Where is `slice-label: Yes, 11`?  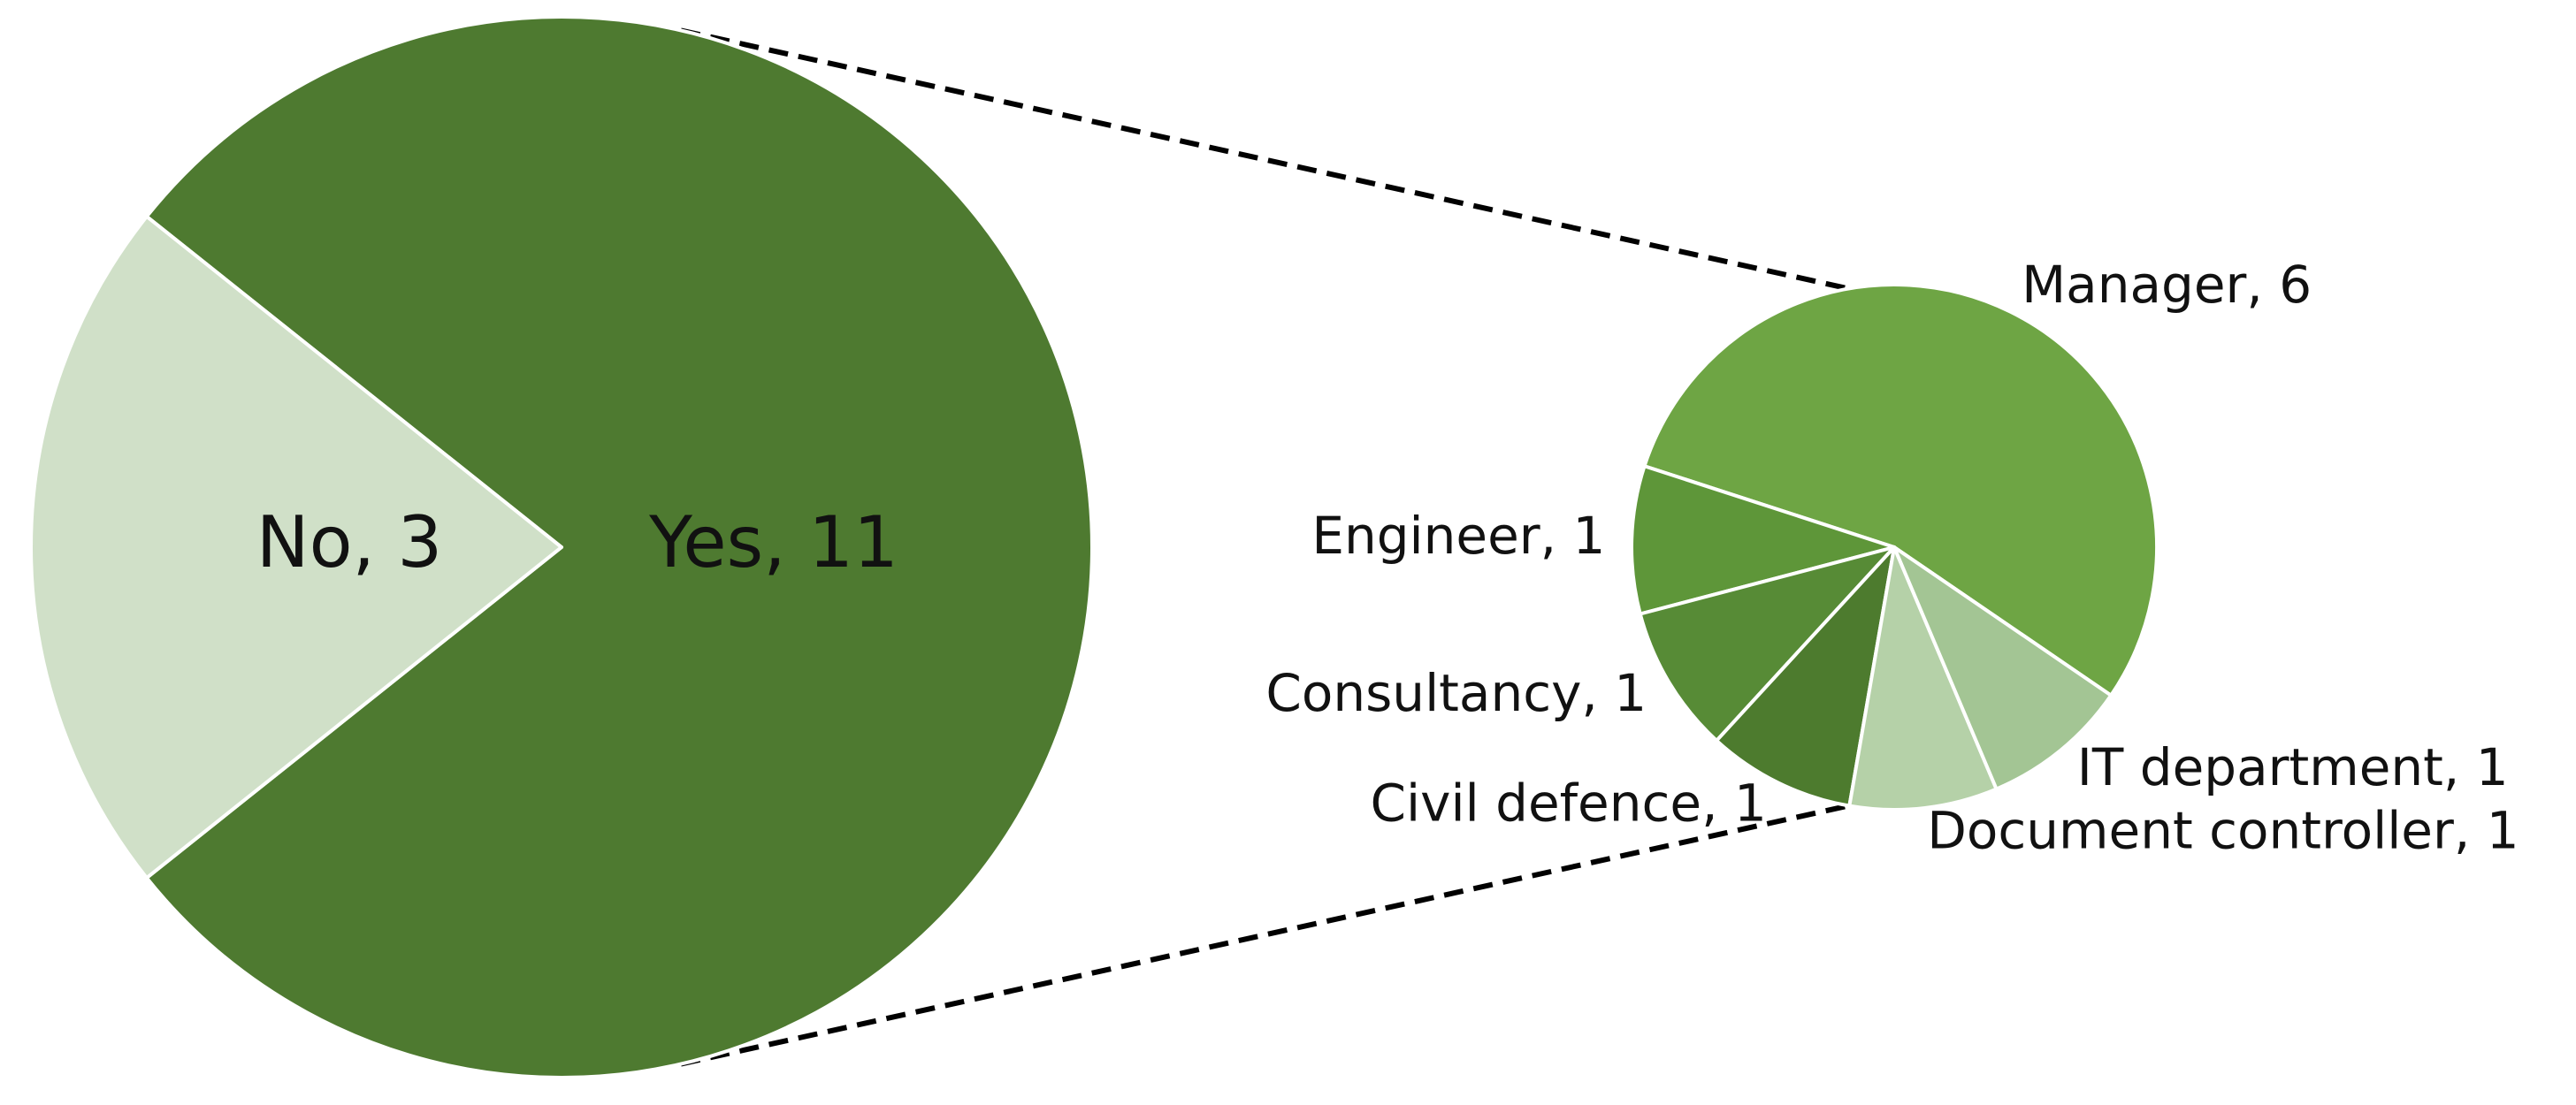
slice-label: Yes, 11 is located at coordinates (773, 542).